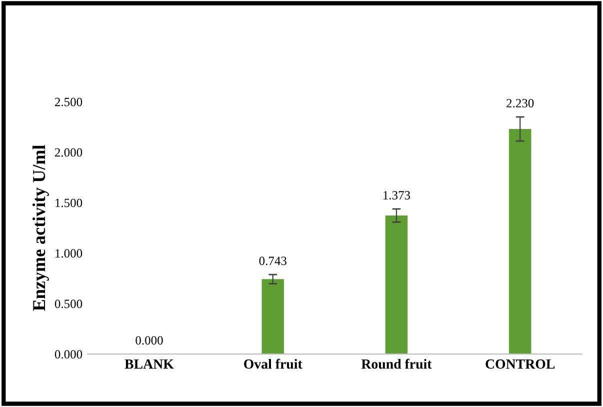 This screenshot has height=407, width=603. Describe the element at coordinates (69, 253) in the screenshot. I see `y-tick-label: 1.000` at that location.